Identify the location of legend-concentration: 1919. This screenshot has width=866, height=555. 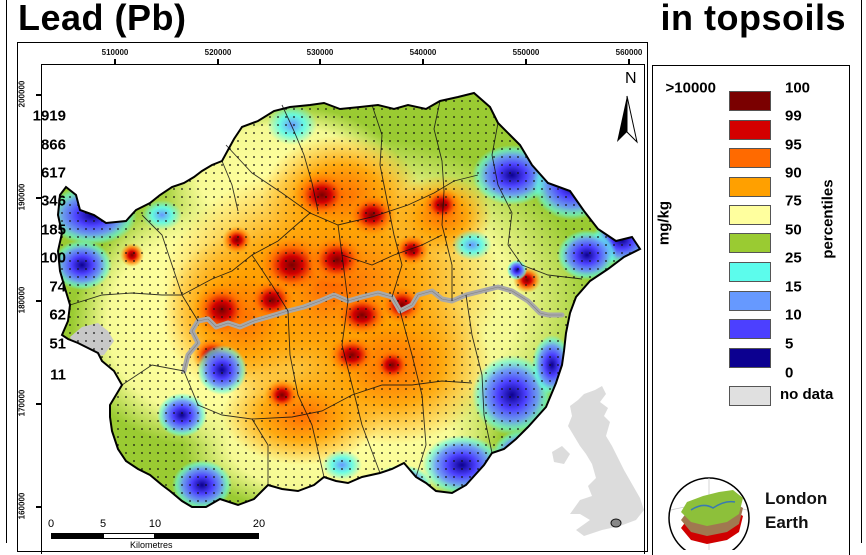
(49, 116).